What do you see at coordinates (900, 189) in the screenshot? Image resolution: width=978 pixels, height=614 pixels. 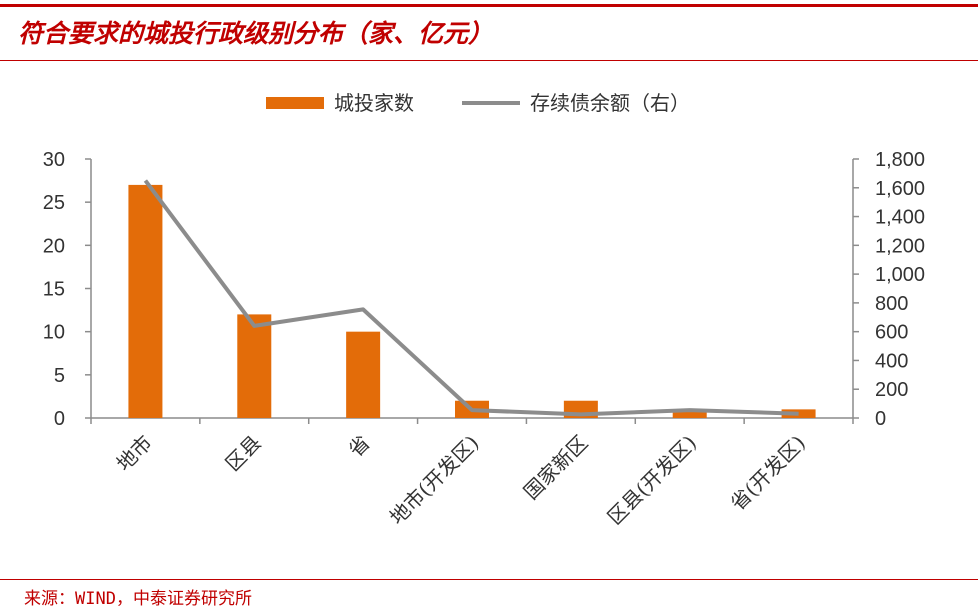 I see `right-tick-label: 1,600` at bounding box center [900, 189].